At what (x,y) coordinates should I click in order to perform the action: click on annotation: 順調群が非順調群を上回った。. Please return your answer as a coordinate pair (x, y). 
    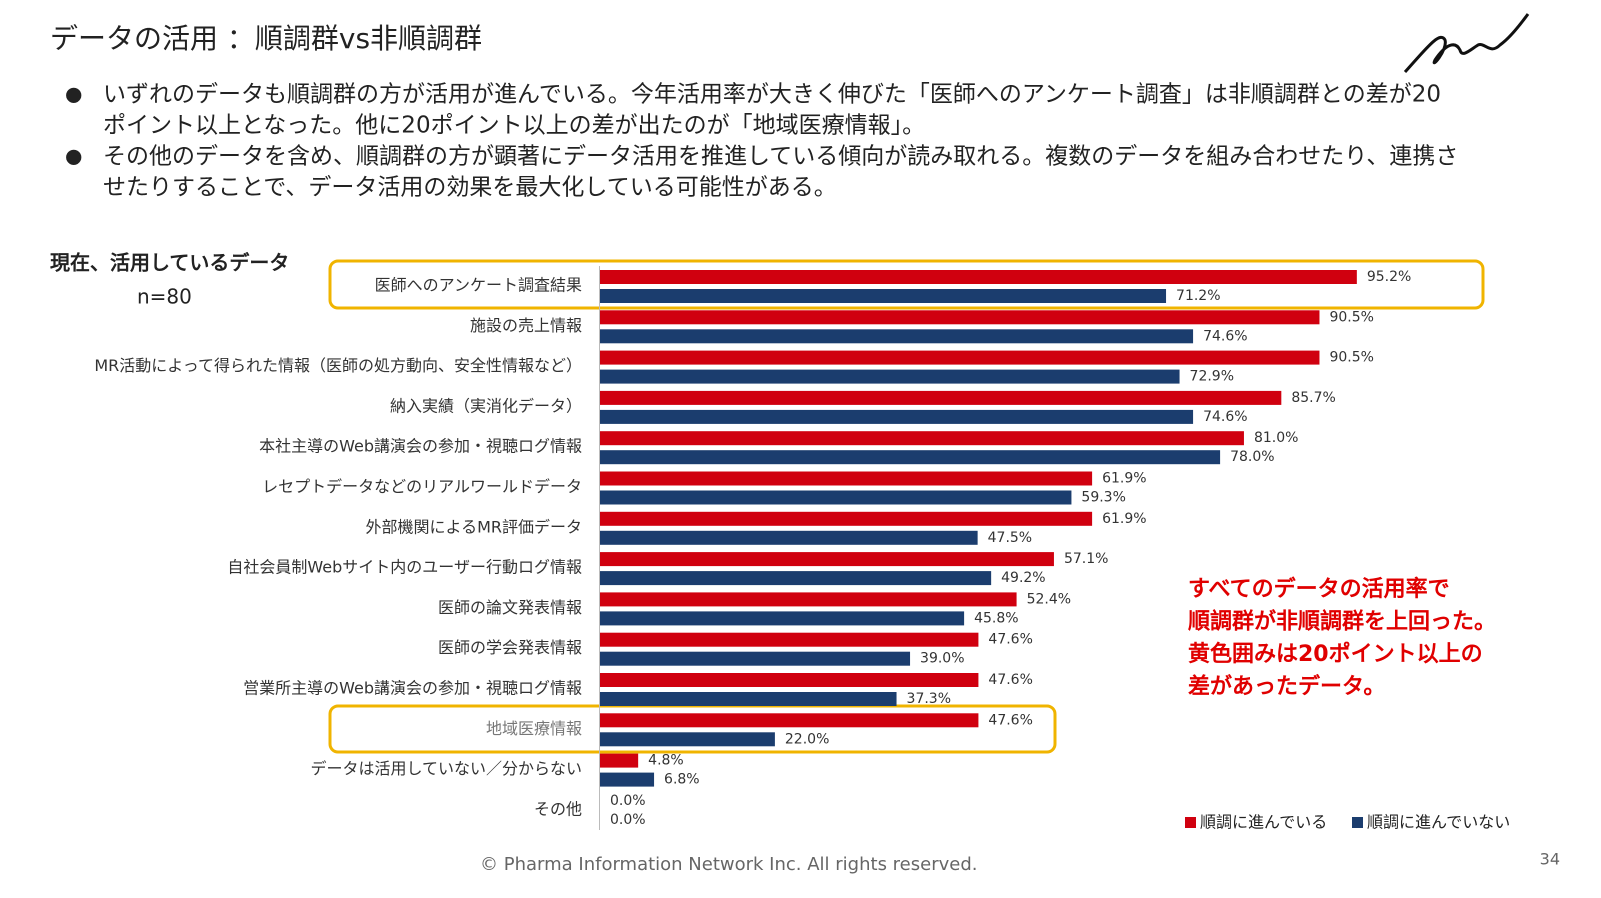
    Looking at the image, I should click on (1342, 622).